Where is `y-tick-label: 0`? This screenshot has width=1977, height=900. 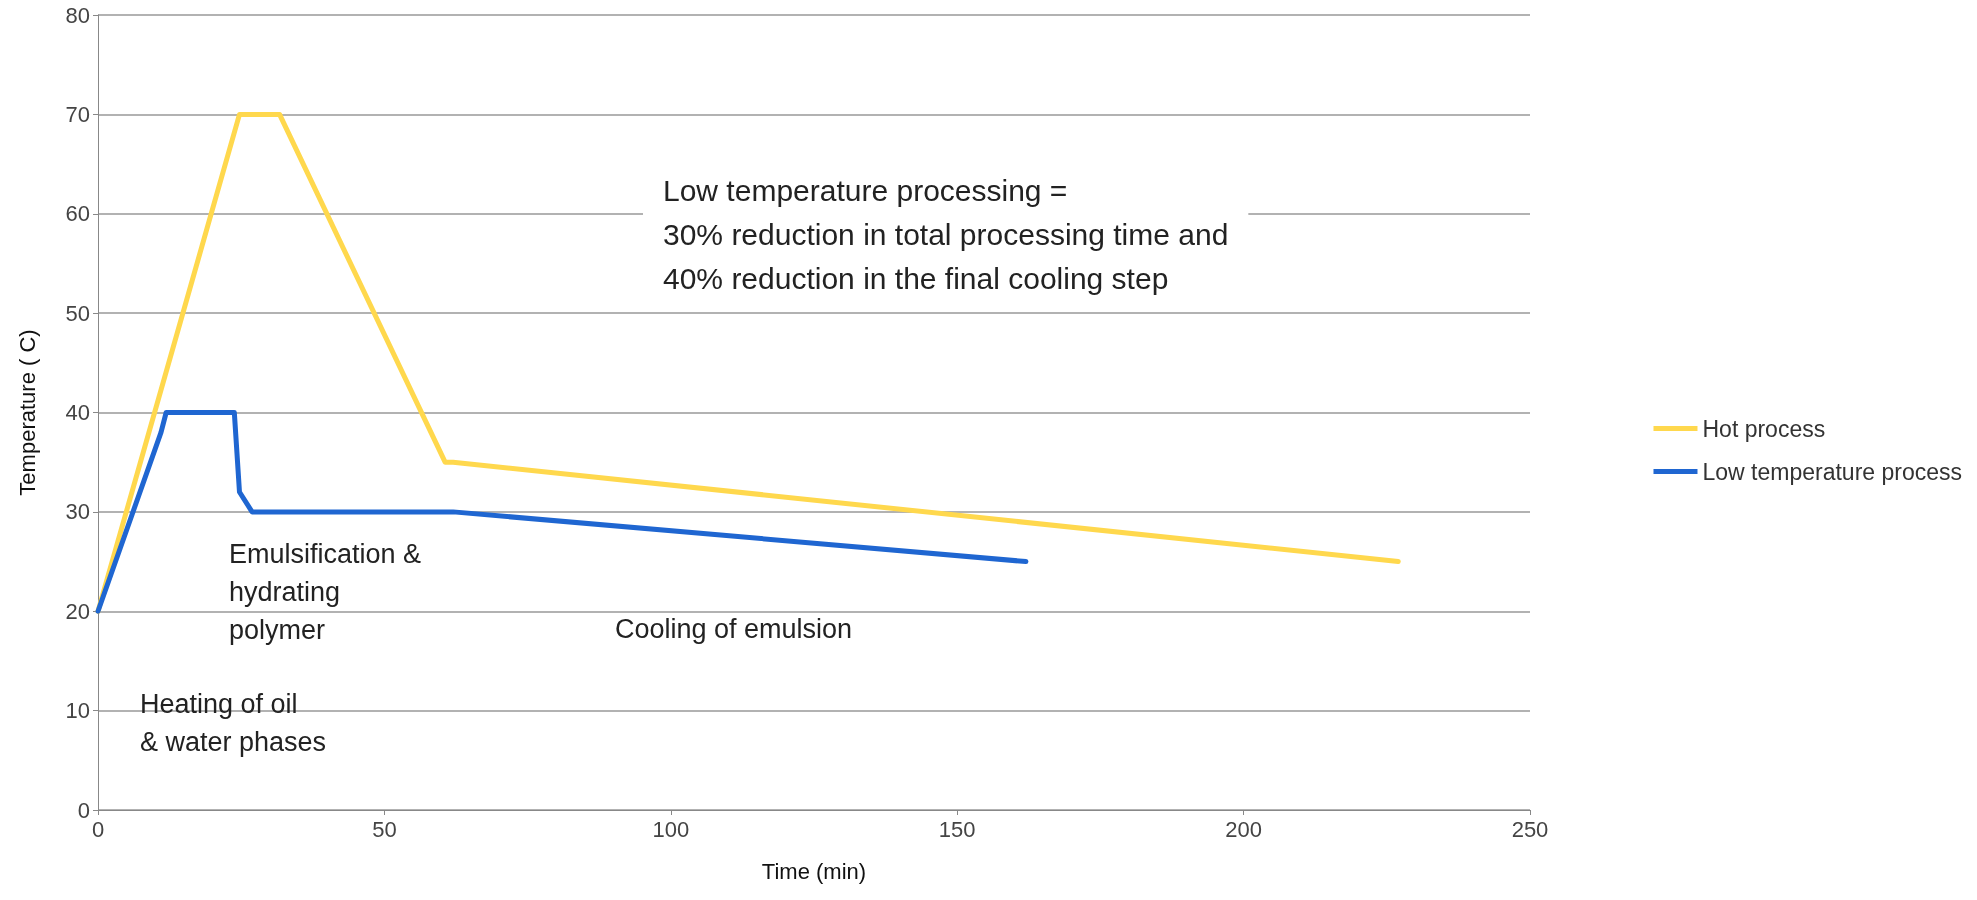 y-tick-label: 0 is located at coordinates (83, 810).